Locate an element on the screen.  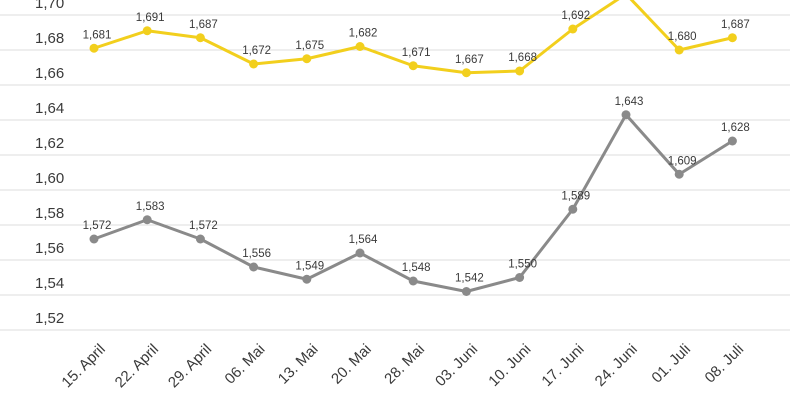
data-label-lower: 1,589 is located at coordinates (575, 196).